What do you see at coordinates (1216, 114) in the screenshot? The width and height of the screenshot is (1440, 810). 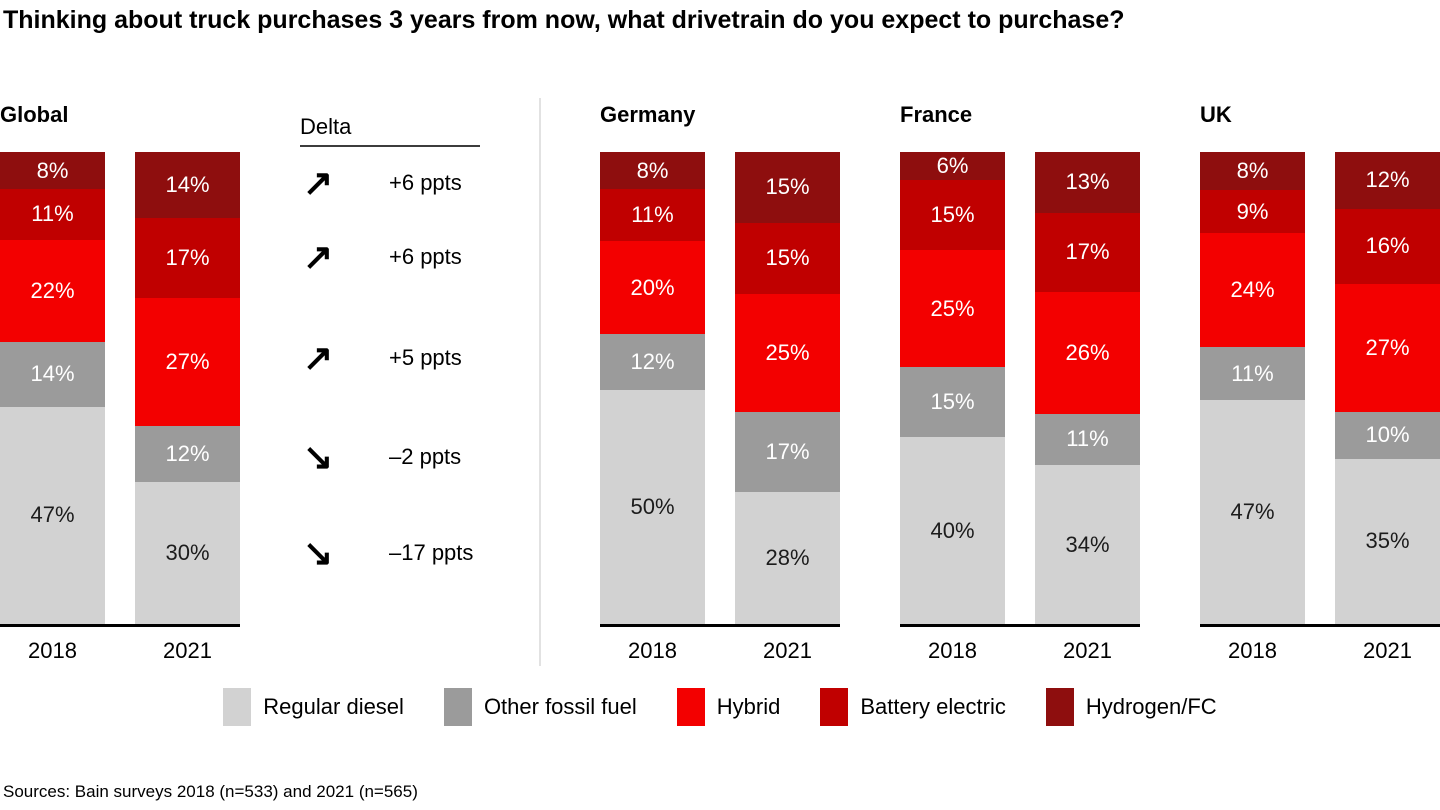 I see `group-title: UK` at bounding box center [1216, 114].